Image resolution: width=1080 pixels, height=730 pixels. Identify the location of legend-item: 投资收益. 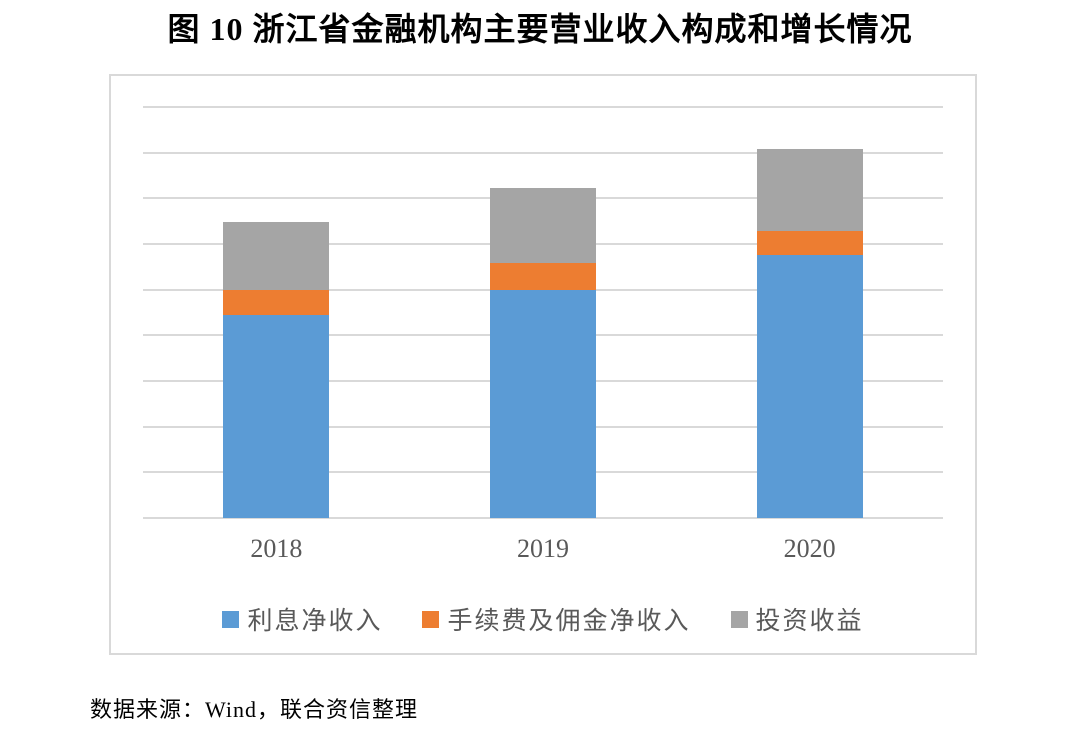
(797, 619).